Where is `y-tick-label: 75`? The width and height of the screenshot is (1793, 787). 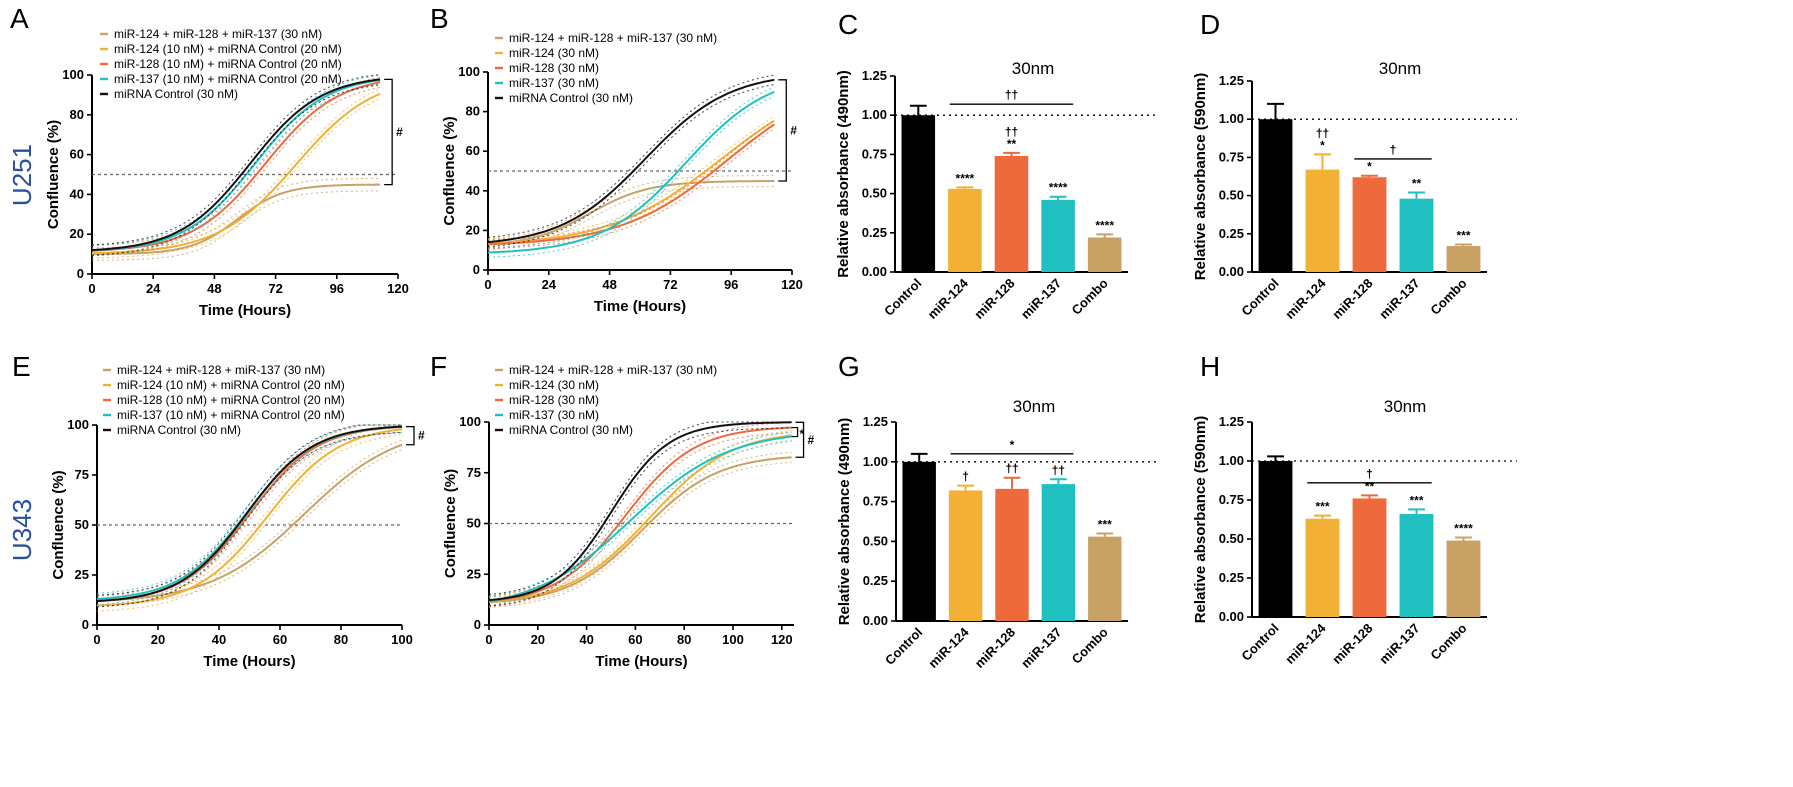 y-tick-label: 75 is located at coordinates (82, 474).